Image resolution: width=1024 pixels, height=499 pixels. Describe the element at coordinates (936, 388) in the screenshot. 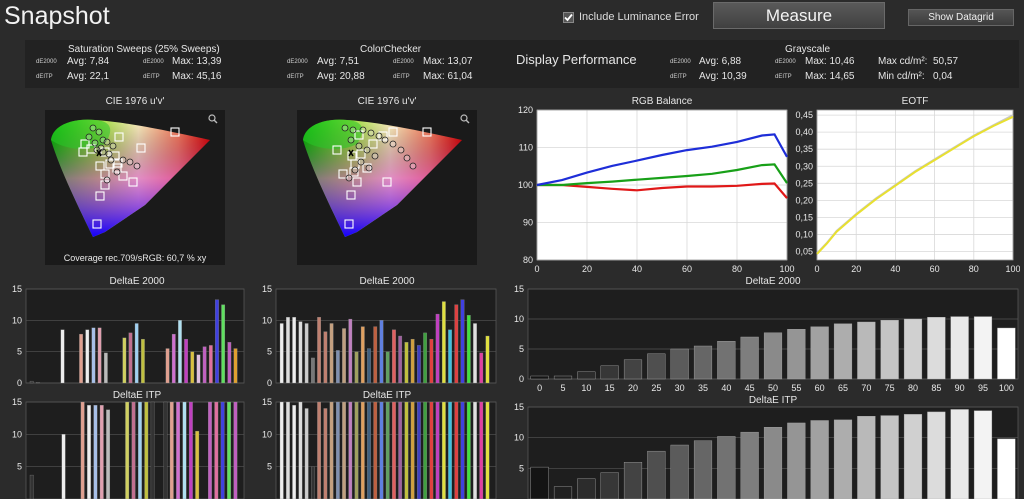

I see `x-tick-label: 85` at that location.